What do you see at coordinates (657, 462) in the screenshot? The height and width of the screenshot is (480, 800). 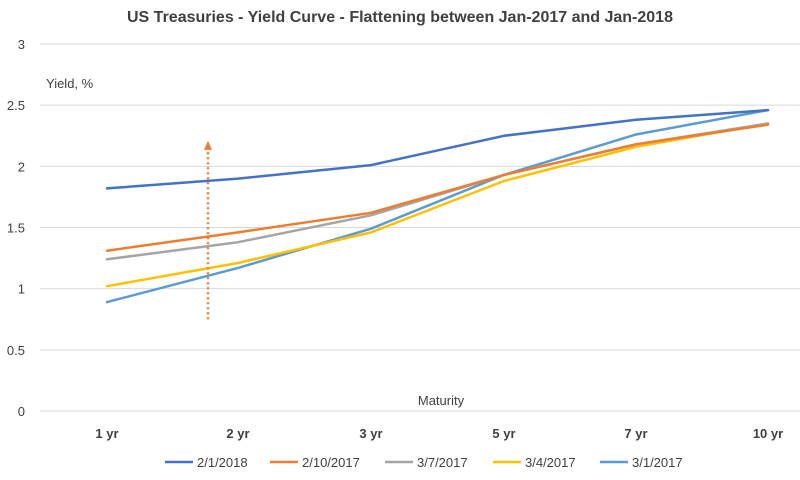 I see `legend-label: 3/1/2017` at bounding box center [657, 462].